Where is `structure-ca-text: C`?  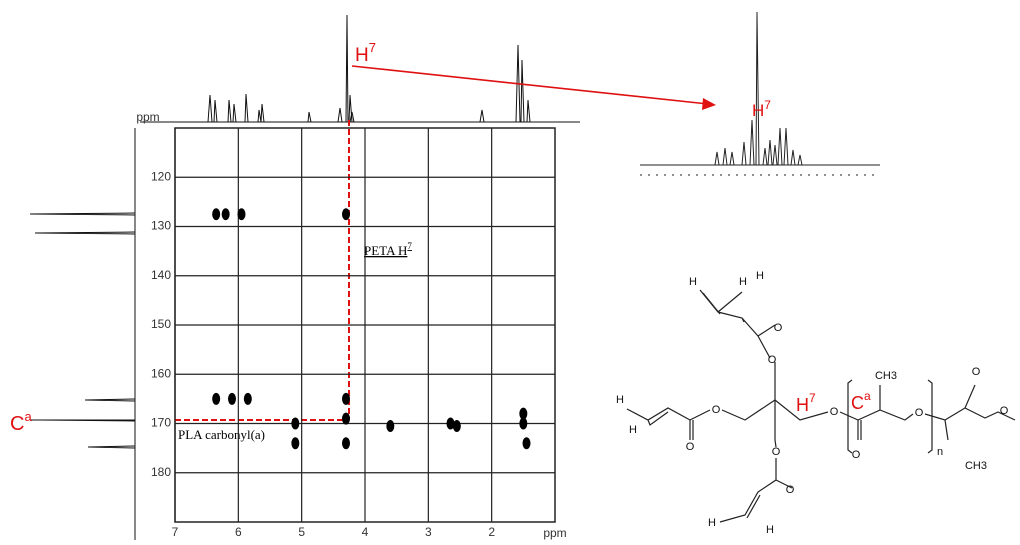
structure-ca-text: C is located at coordinates (857, 403).